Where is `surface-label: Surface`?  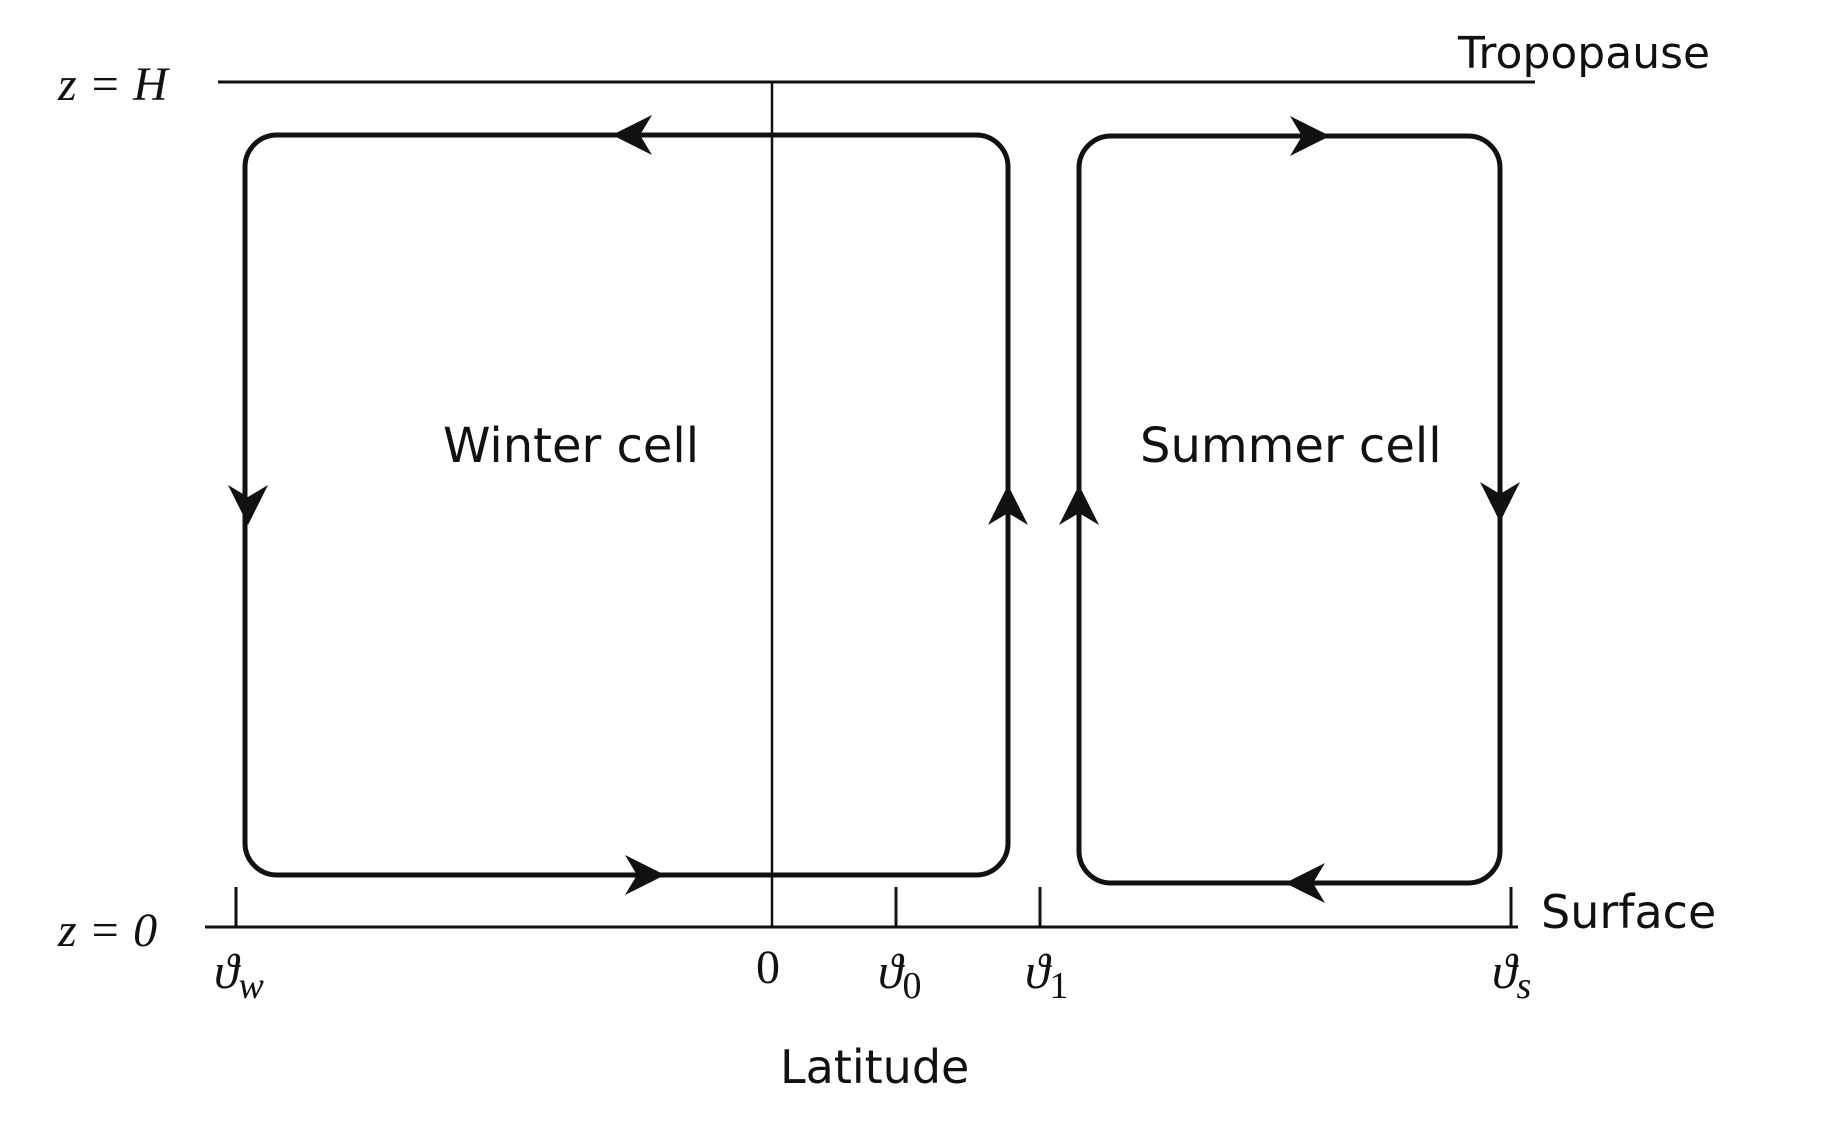 surface-label: Surface is located at coordinates (1628, 912).